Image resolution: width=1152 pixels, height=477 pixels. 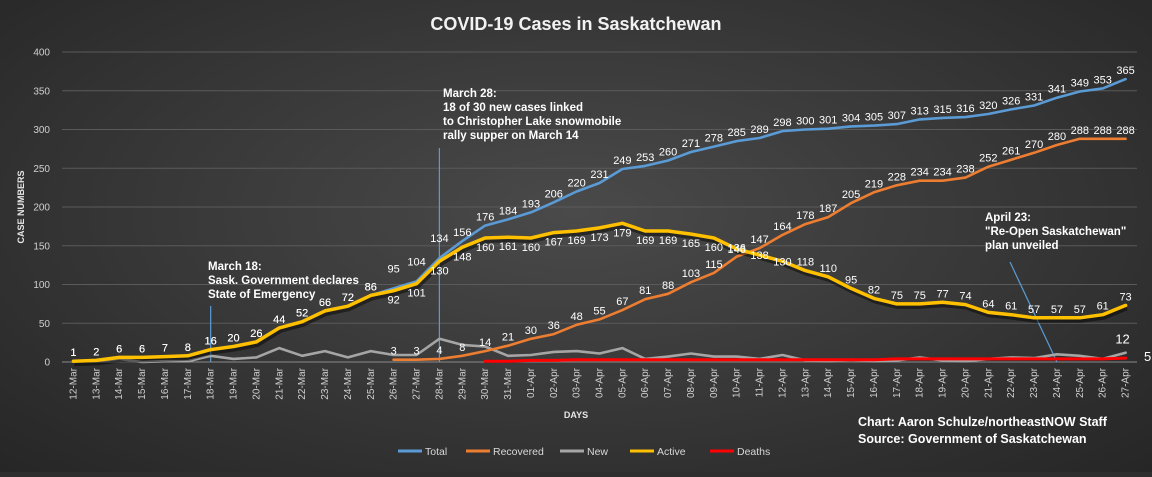 What do you see at coordinates (554, 326) in the screenshot?
I see `recovered-data-label: 36` at bounding box center [554, 326].